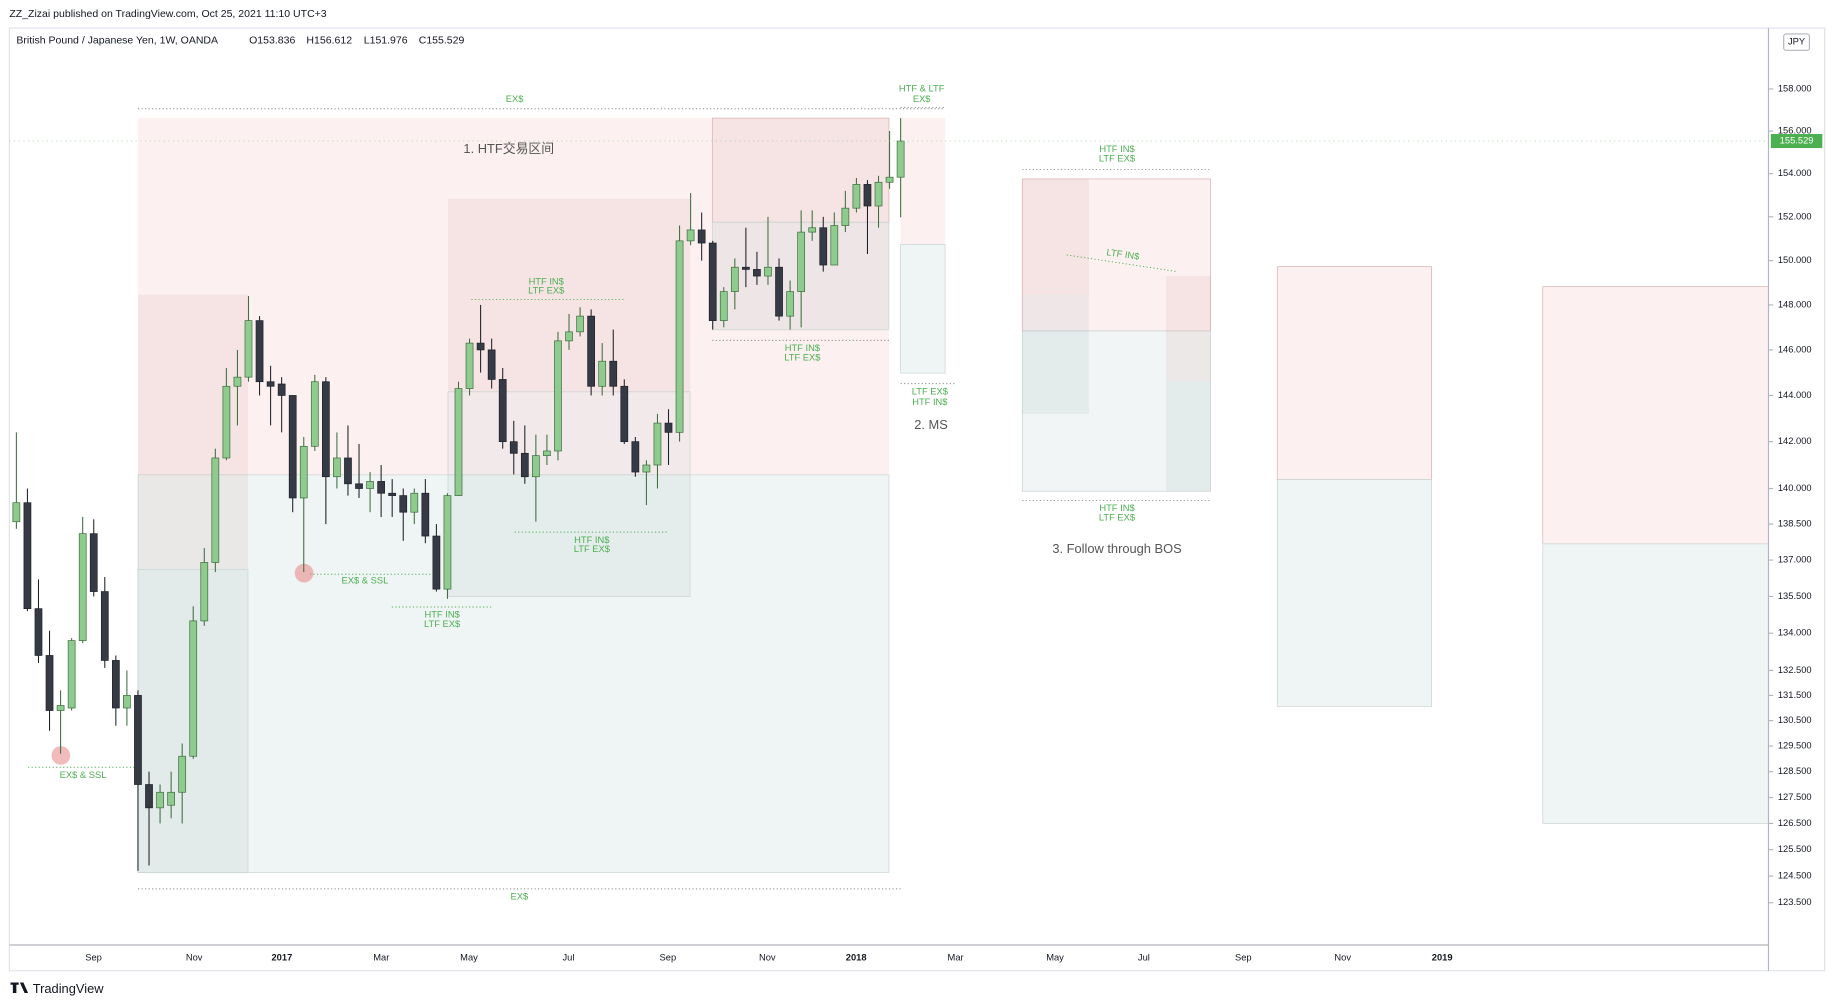 The image size is (1834, 1007). What do you see at coordinates (1795, 260) in the screenshot?
I see `y-tick-label: 150.000` at bounding box center [1795, 260].